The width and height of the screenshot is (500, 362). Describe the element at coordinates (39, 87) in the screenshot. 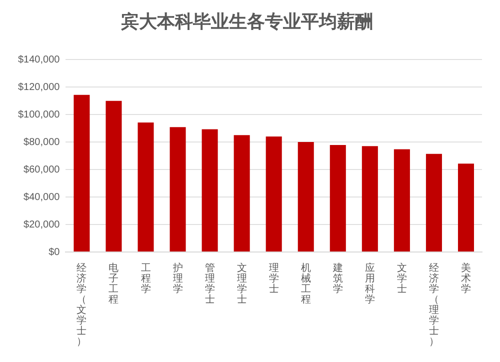

I see `y-tick-label: $120,000` at that location.